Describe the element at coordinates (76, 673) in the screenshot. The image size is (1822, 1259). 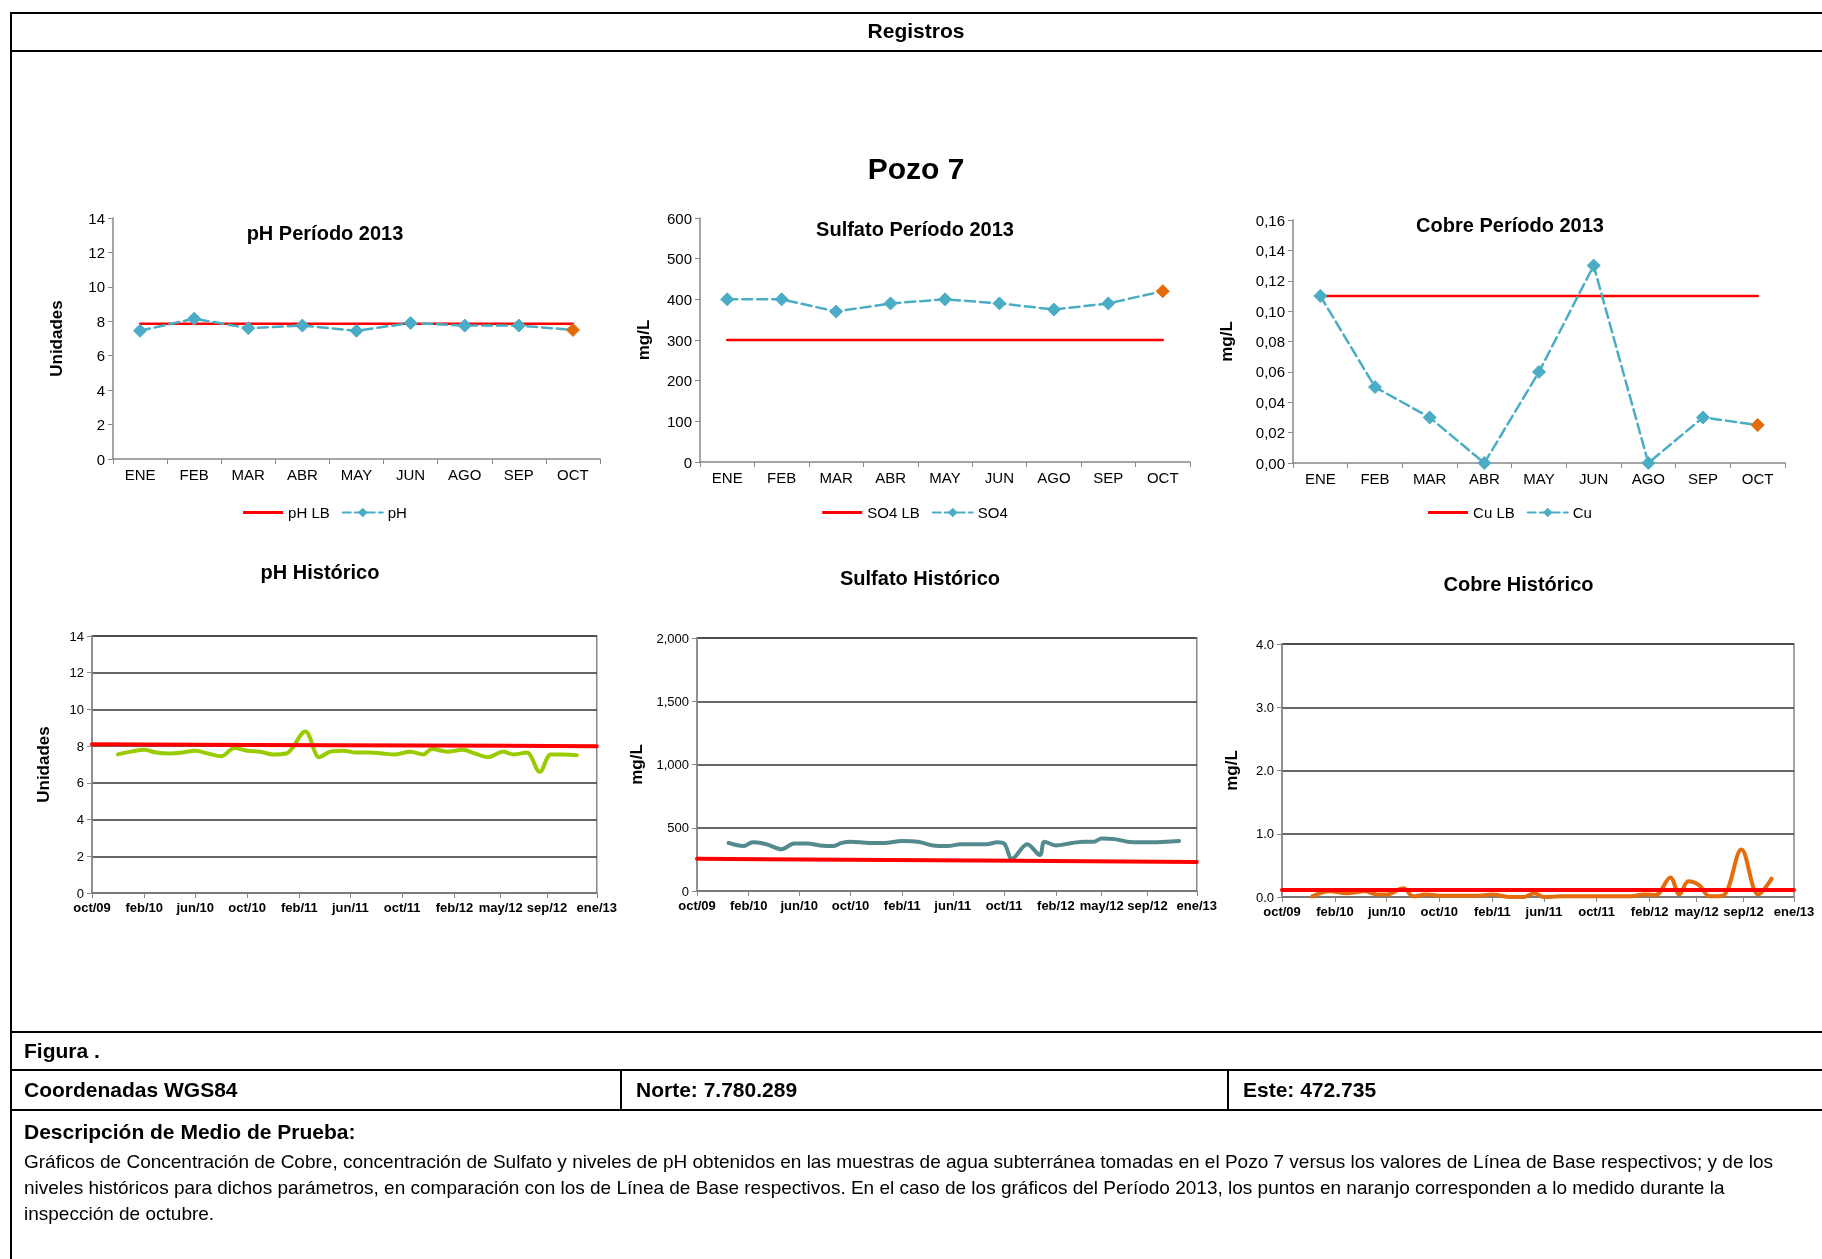
I see `y-tick-label: 12` at that location.